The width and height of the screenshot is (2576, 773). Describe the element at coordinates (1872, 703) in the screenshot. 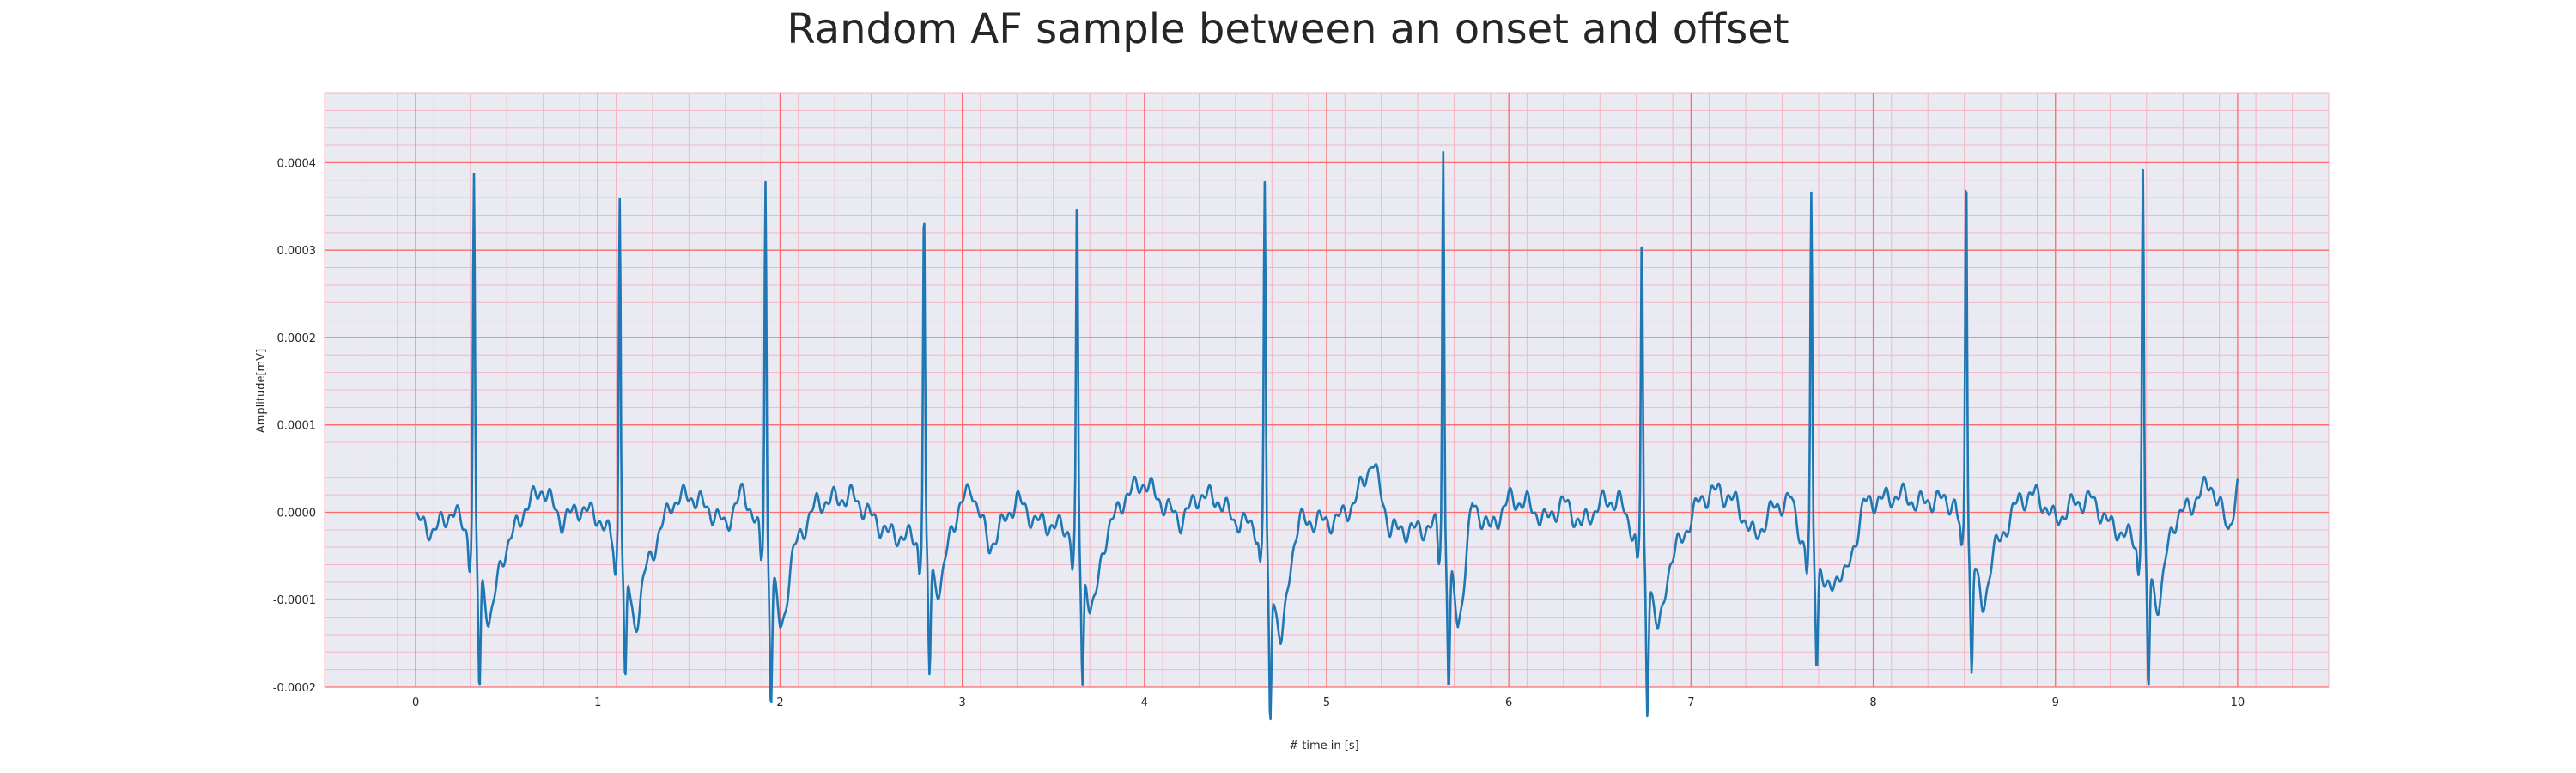

I see `x-tick-label: 8` at that location.